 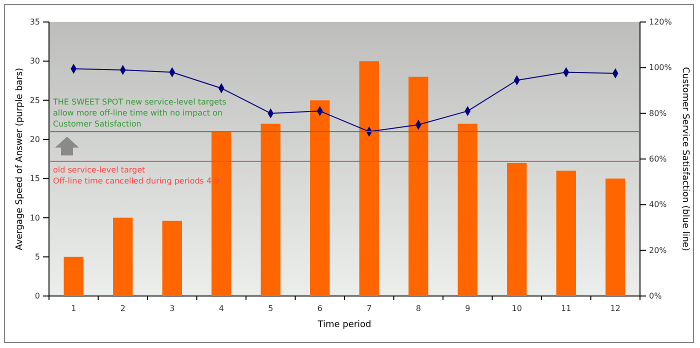 What do you see at coordinates (685, 159) in the screenshot?
I see `y2-axis-title: Customer Service Satisfaction (blue line)` at bounding box center [685, 159].